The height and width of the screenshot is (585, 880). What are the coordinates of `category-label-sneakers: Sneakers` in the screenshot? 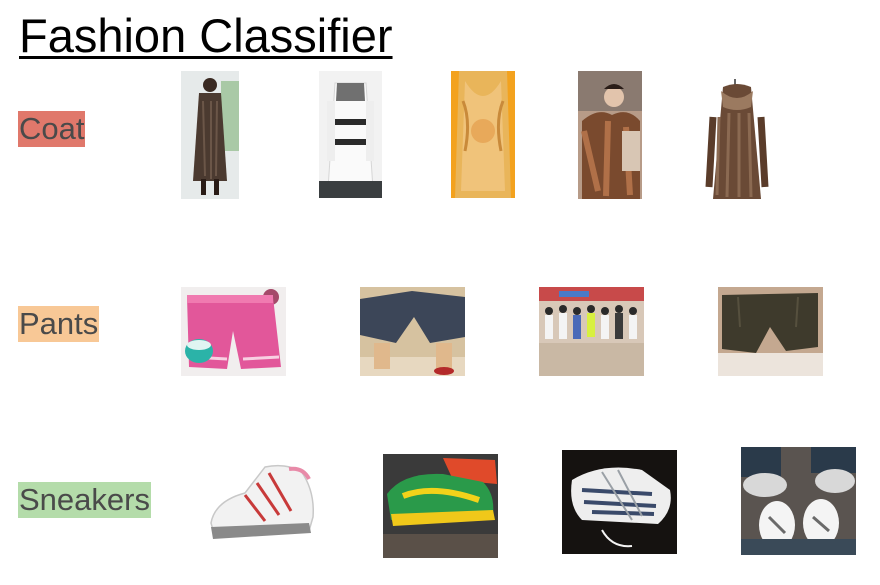 It's located at (84, 500).